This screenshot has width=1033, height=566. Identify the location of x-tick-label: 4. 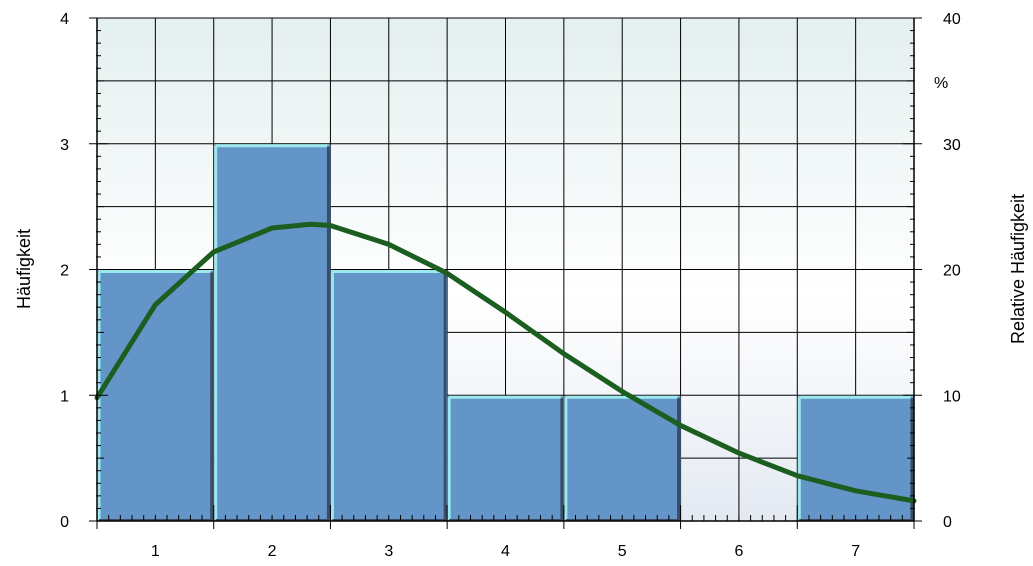
(505, 551).